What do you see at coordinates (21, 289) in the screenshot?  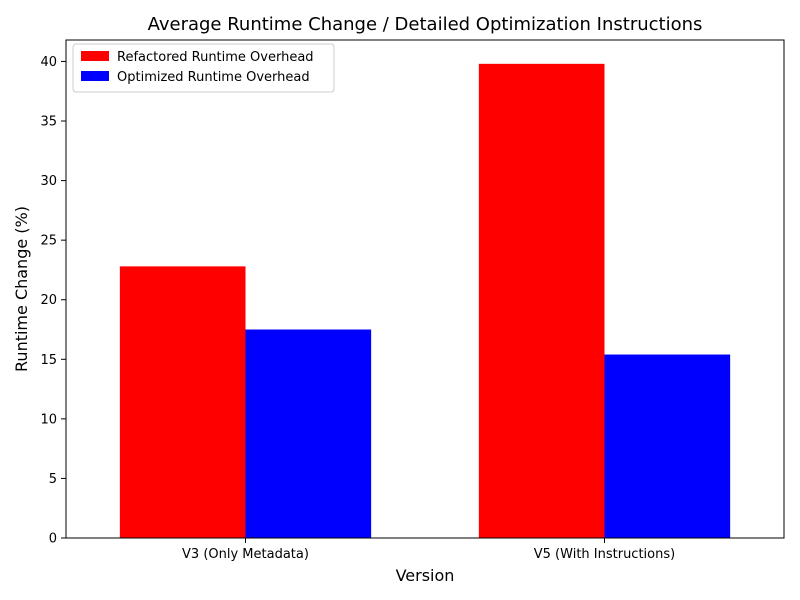 I see `y-axis-label: Runtime Change (%)` at bounding box center [21, 289].